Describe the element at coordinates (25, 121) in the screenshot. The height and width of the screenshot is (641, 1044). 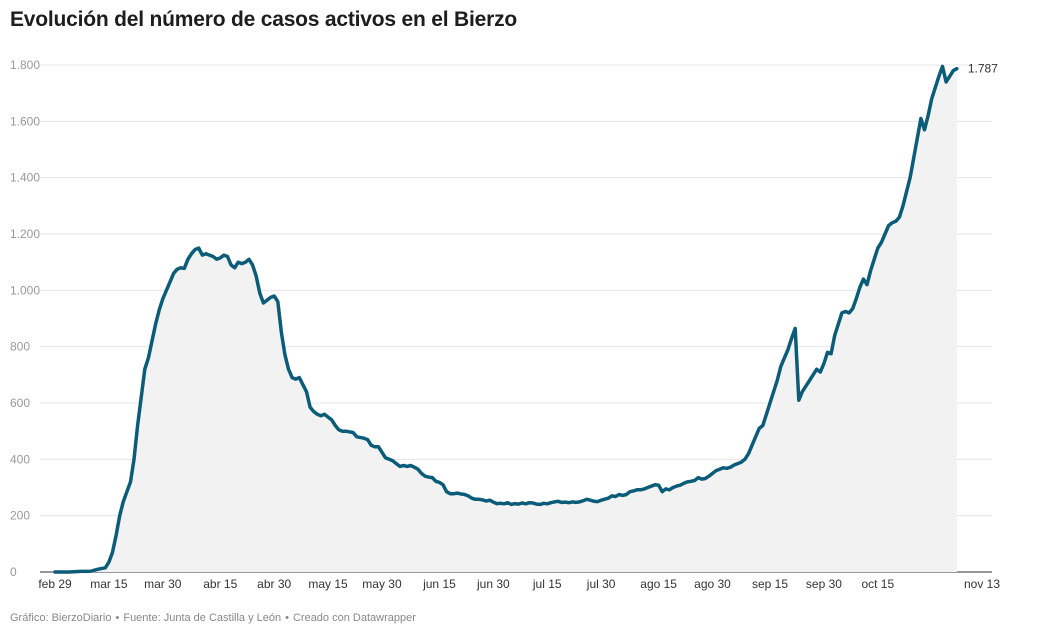
I see `y-tick-label: 1.600` at that location.